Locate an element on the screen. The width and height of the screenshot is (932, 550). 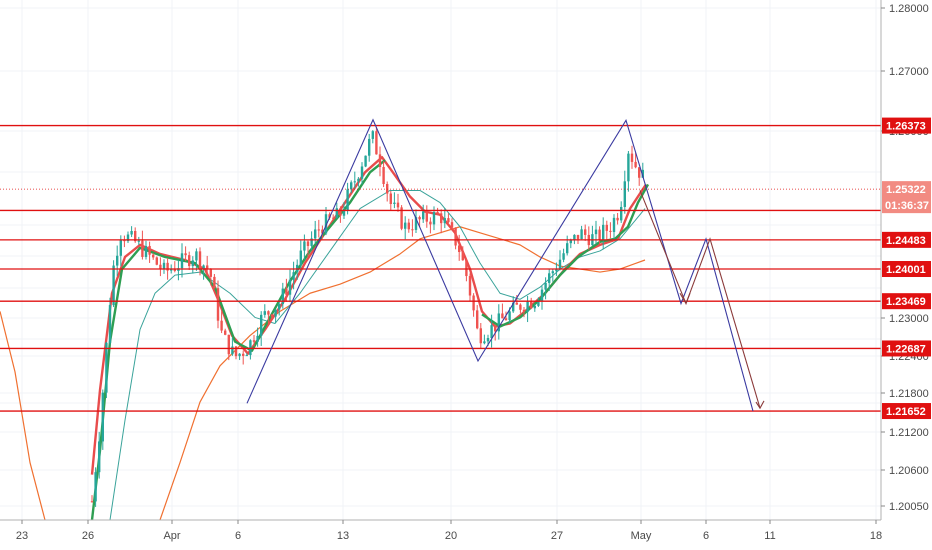
y-tick-label: 1.28000 is located at coordinates (909, 9).